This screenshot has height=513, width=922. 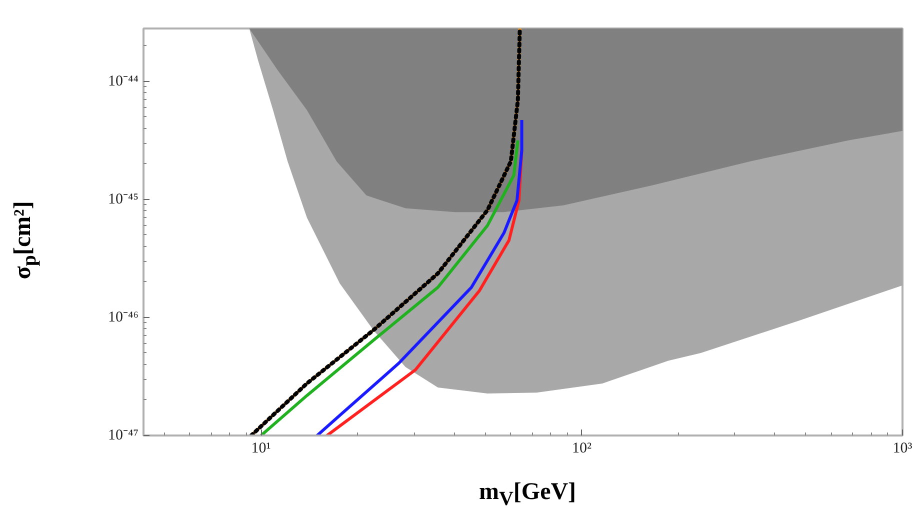 I want to click on x-tick-label: 10³, so click(x=902, y=448).